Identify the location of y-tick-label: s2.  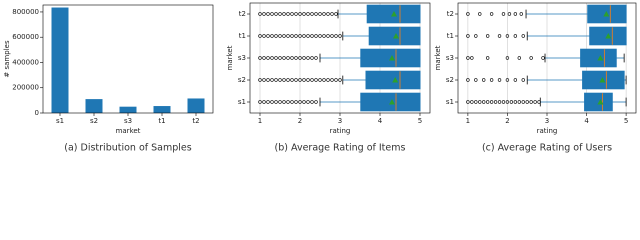
(450, 80).